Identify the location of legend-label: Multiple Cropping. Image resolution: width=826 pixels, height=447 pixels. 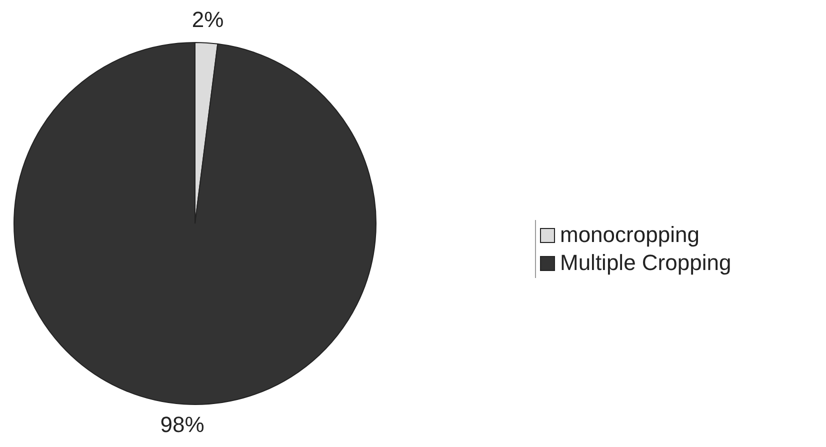
(646, 263).